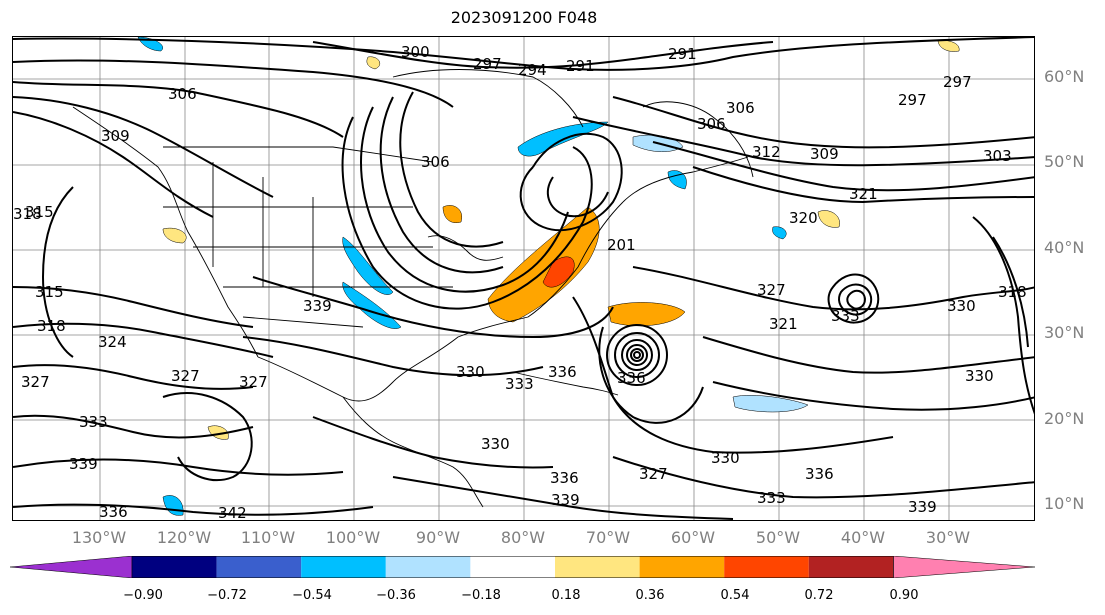  Describe the element at coordinates (353, 537) in the screenshot. I see `lon-label: 100°W` at that location.